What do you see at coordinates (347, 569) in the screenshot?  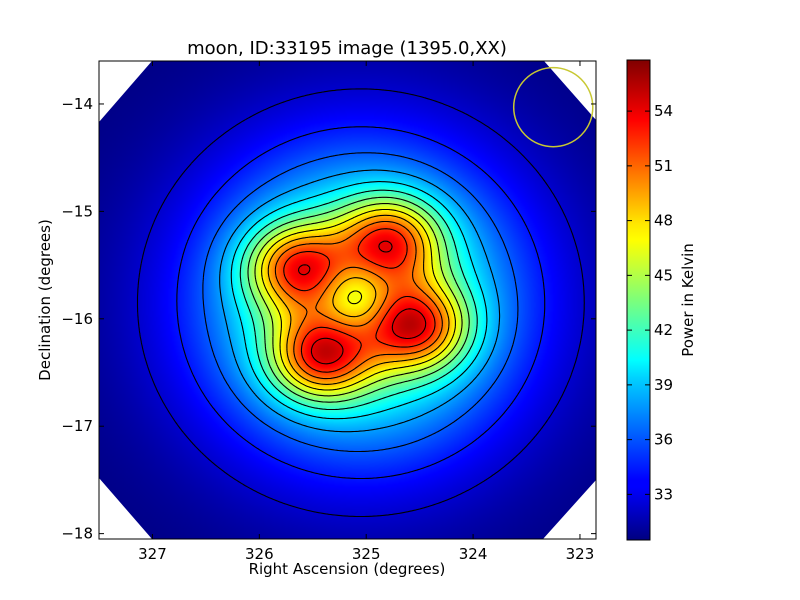 I see `x-axis-label: Right Ascension (degrees)` at bounding box center [347, 569].